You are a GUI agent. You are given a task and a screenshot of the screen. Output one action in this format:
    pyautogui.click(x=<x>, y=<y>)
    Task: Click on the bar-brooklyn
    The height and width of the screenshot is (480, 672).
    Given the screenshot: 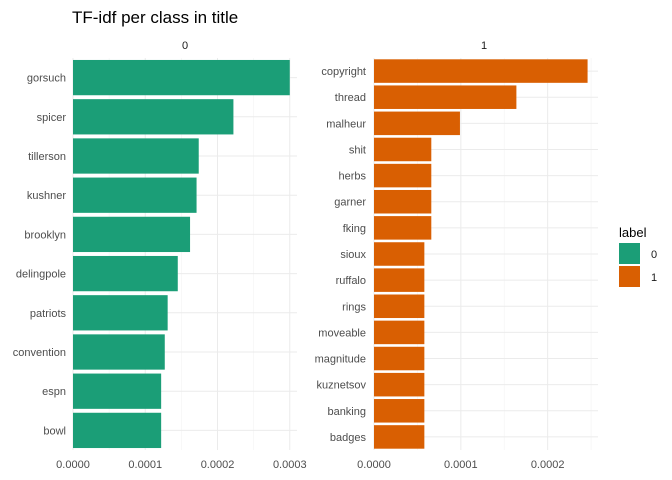 What is the action you would take?
    pyautogui.click(x=132, y=234)
    